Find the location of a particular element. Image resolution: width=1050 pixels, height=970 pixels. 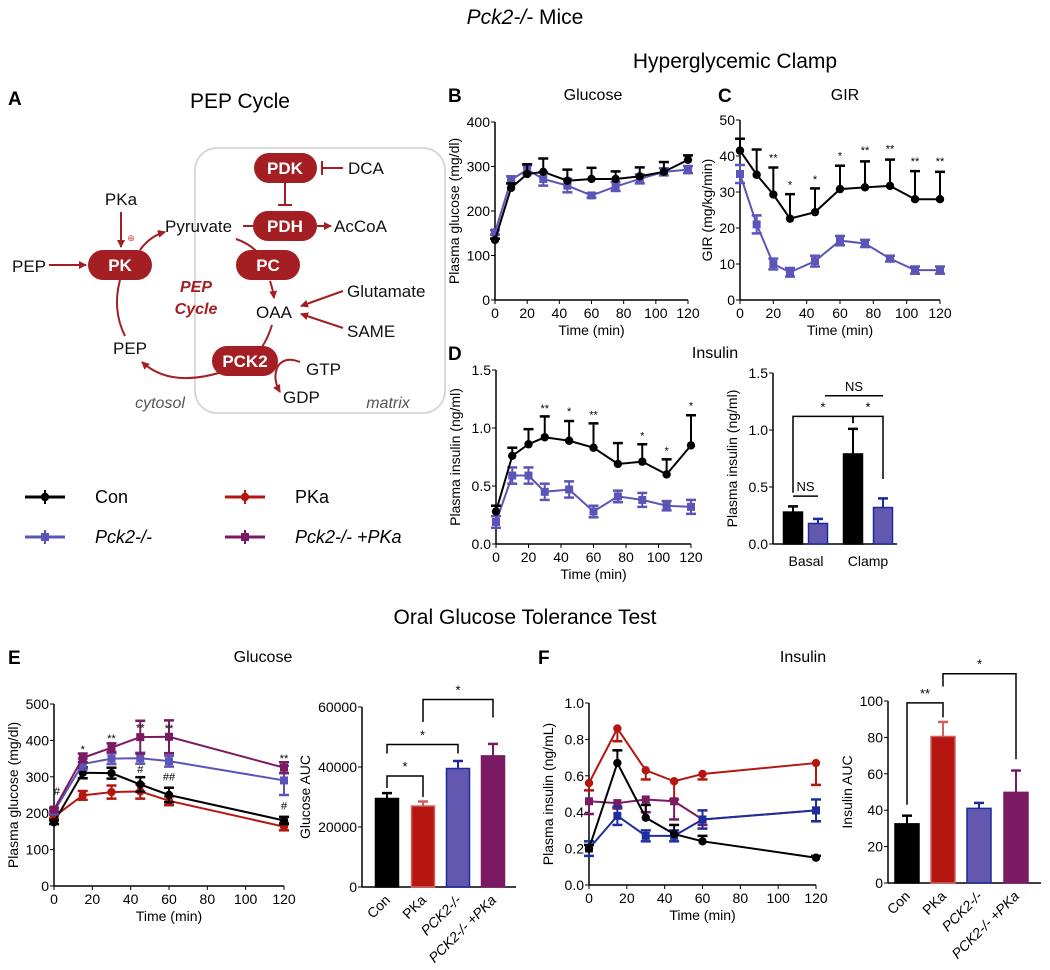

legend-item-con: Con is located at coordinates (76, 497).